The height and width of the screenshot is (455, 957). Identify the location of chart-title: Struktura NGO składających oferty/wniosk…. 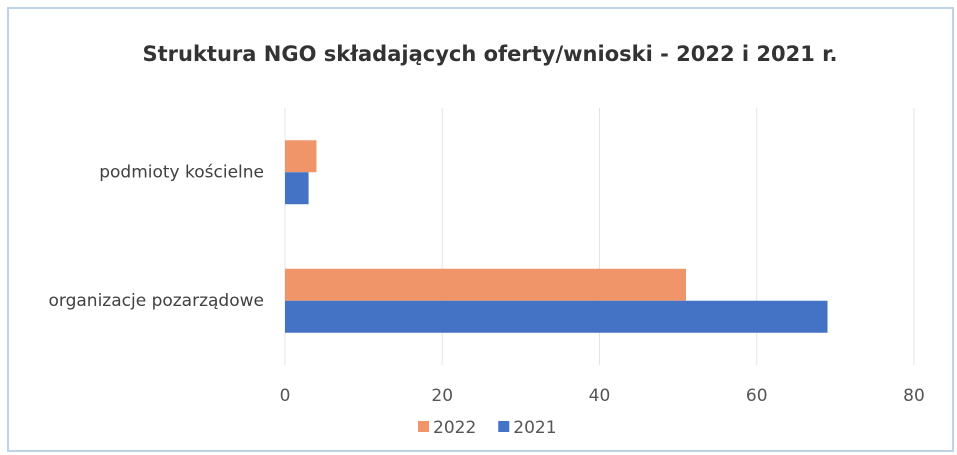
(490, 54).